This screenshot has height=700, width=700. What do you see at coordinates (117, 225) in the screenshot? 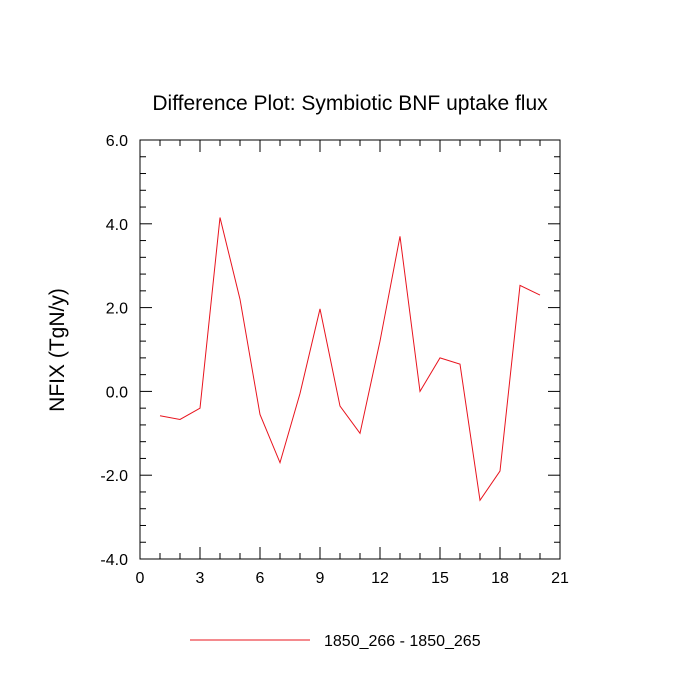
I see `y-tick-label: 4.0` at bounding box center [117, 225].